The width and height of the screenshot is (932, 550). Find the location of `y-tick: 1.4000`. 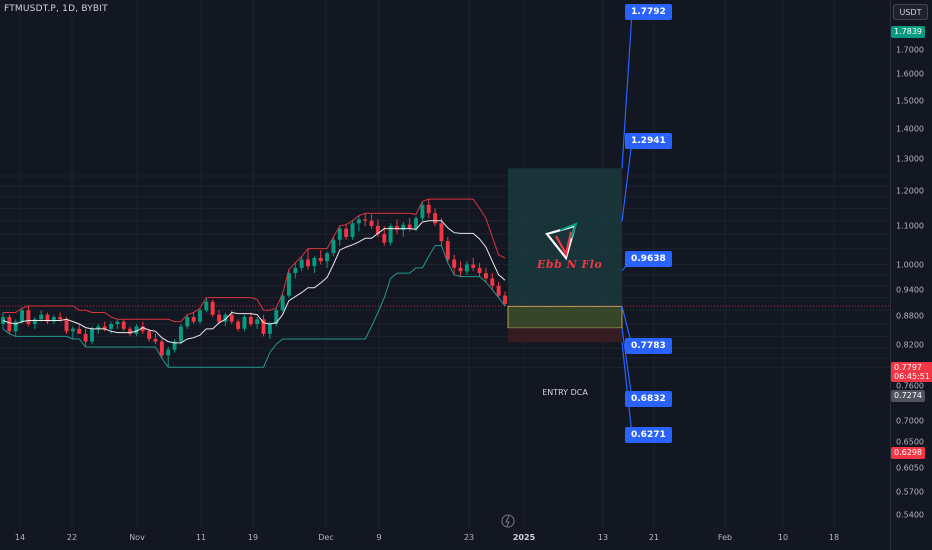

y-tick: 1.4000 is located at coordinates (910, 129).